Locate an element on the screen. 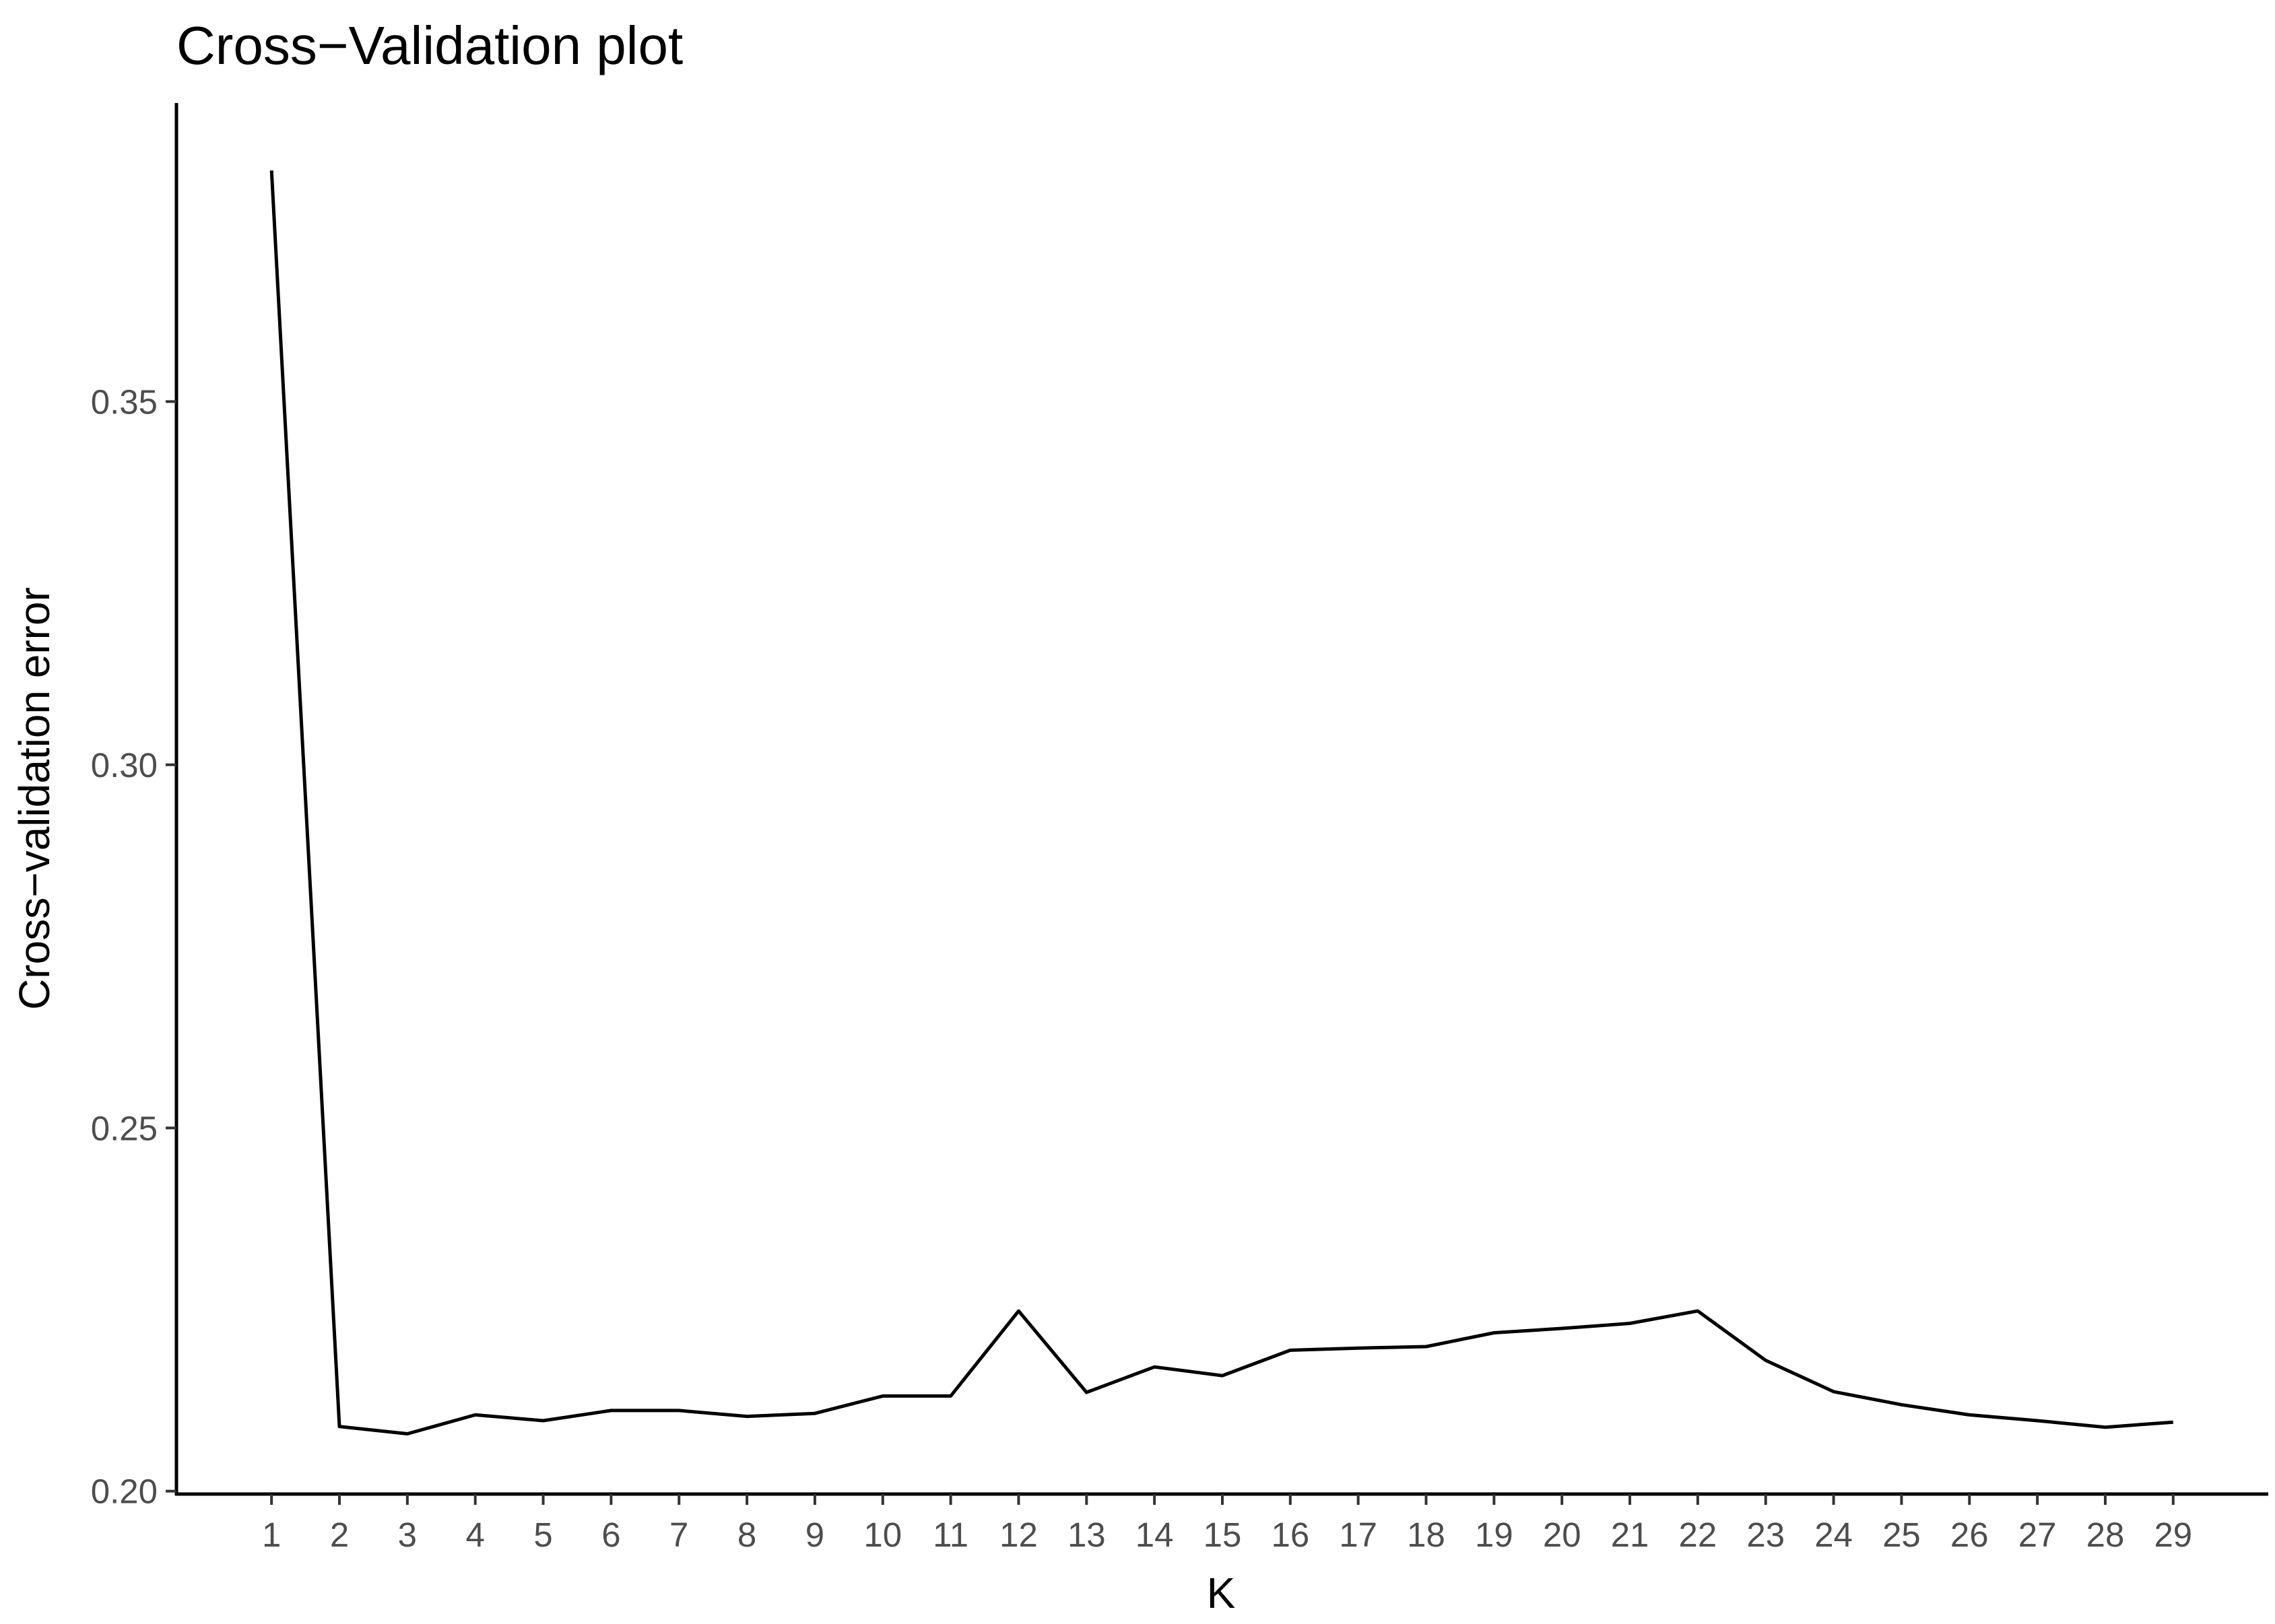 The width and height of the screenshot is (2275, 1624). y-tick-label: 0.20 is located at coordinates (124, 1492).